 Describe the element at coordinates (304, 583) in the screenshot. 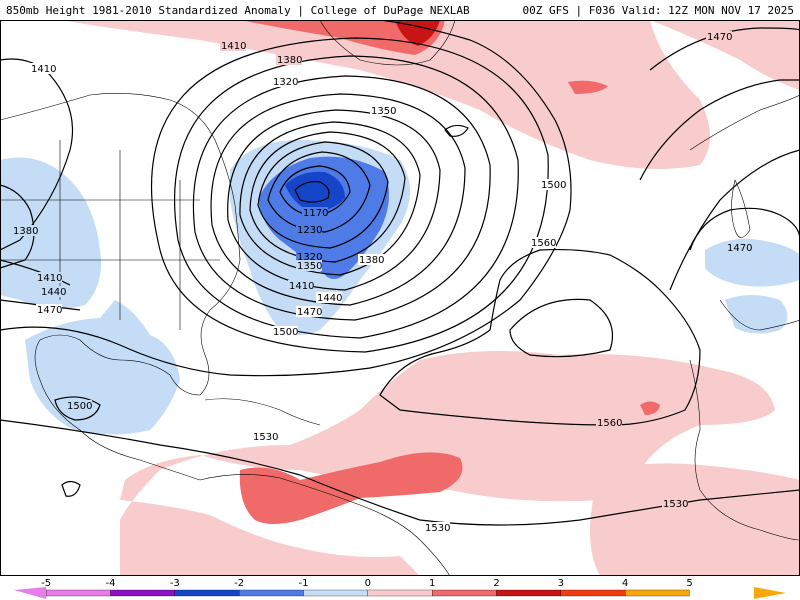

I see `colorbar-tick-label: -1` at that location.